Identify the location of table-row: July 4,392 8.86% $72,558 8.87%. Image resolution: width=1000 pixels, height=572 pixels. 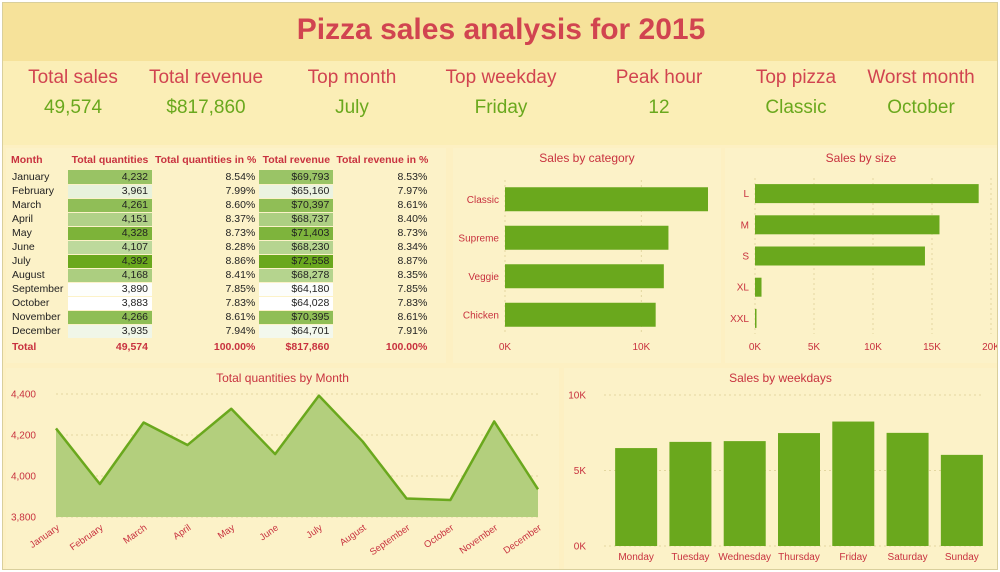
(219, 261).